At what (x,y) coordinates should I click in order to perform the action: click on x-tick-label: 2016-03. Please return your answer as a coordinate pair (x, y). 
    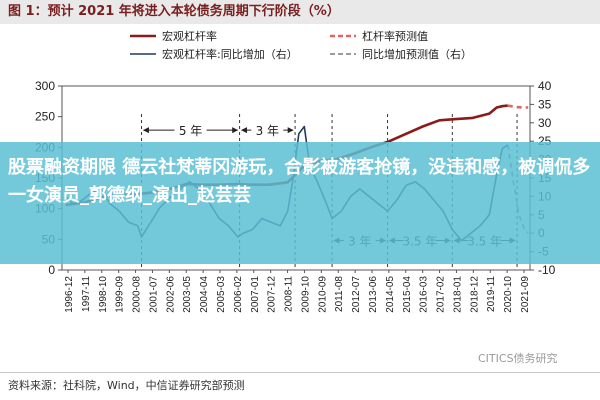
    Looking at the image, I should click on (424, 294).